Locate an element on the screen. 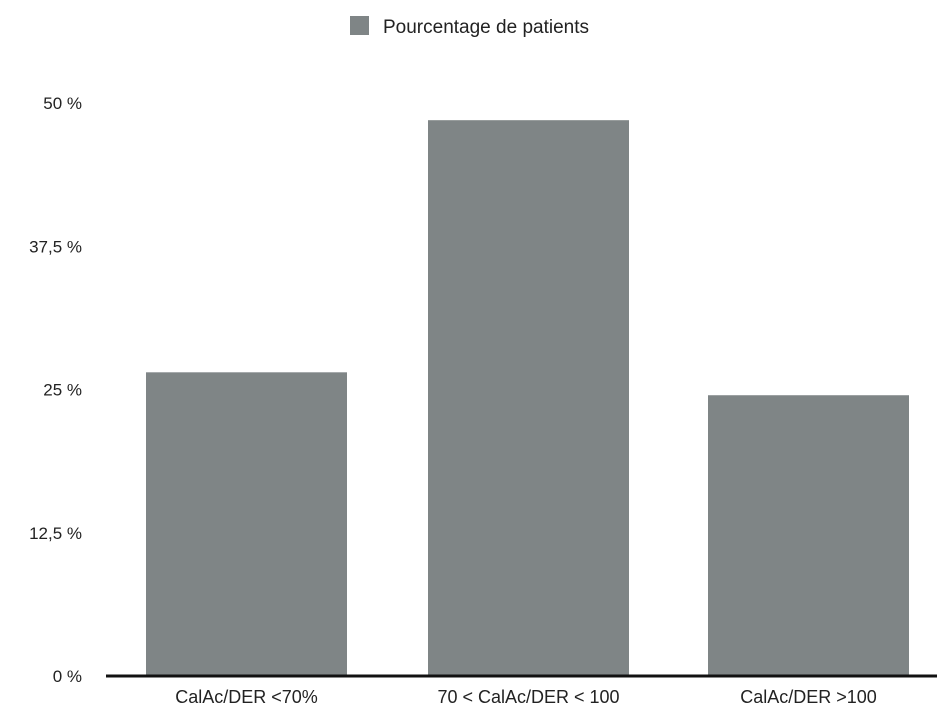 Image resolution: width=937 pixels, height=712 pixels. y-tick-label: 50 % is located at coordinates (62, 103).